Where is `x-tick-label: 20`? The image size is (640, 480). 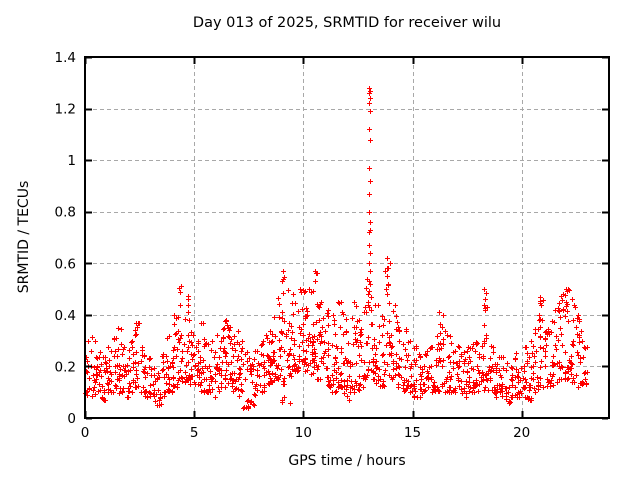 x-tick-label: 20 is located at coordinates (521, 433).